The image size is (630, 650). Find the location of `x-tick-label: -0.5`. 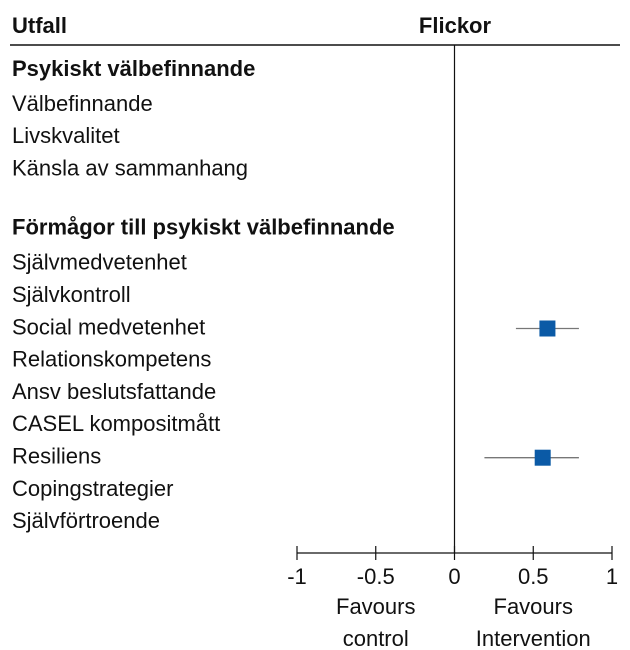

x-tick-label: -0.5 is located at coordinates (376, 576).